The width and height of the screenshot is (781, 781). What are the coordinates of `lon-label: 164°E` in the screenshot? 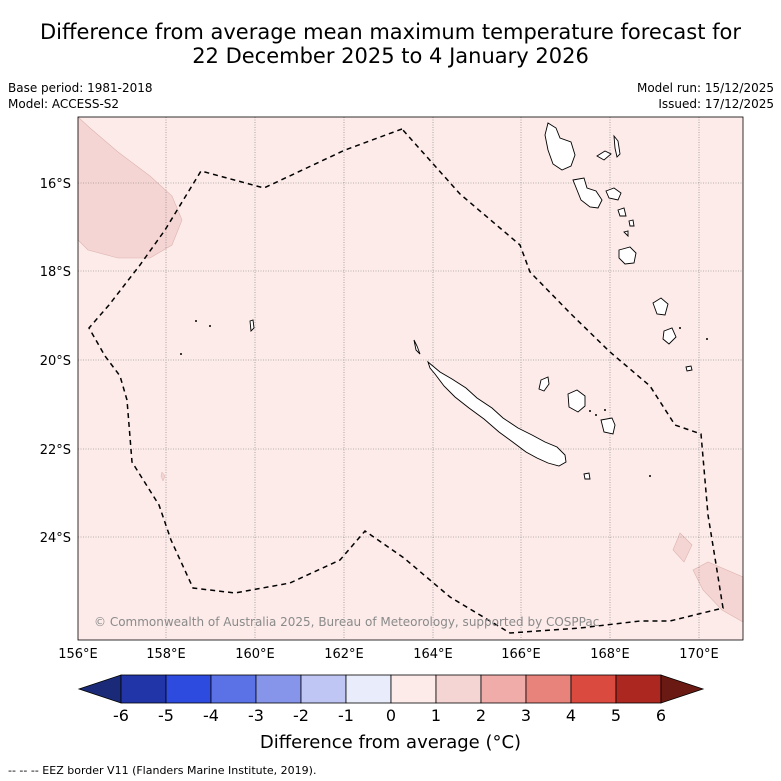 It's located at (433, 654).